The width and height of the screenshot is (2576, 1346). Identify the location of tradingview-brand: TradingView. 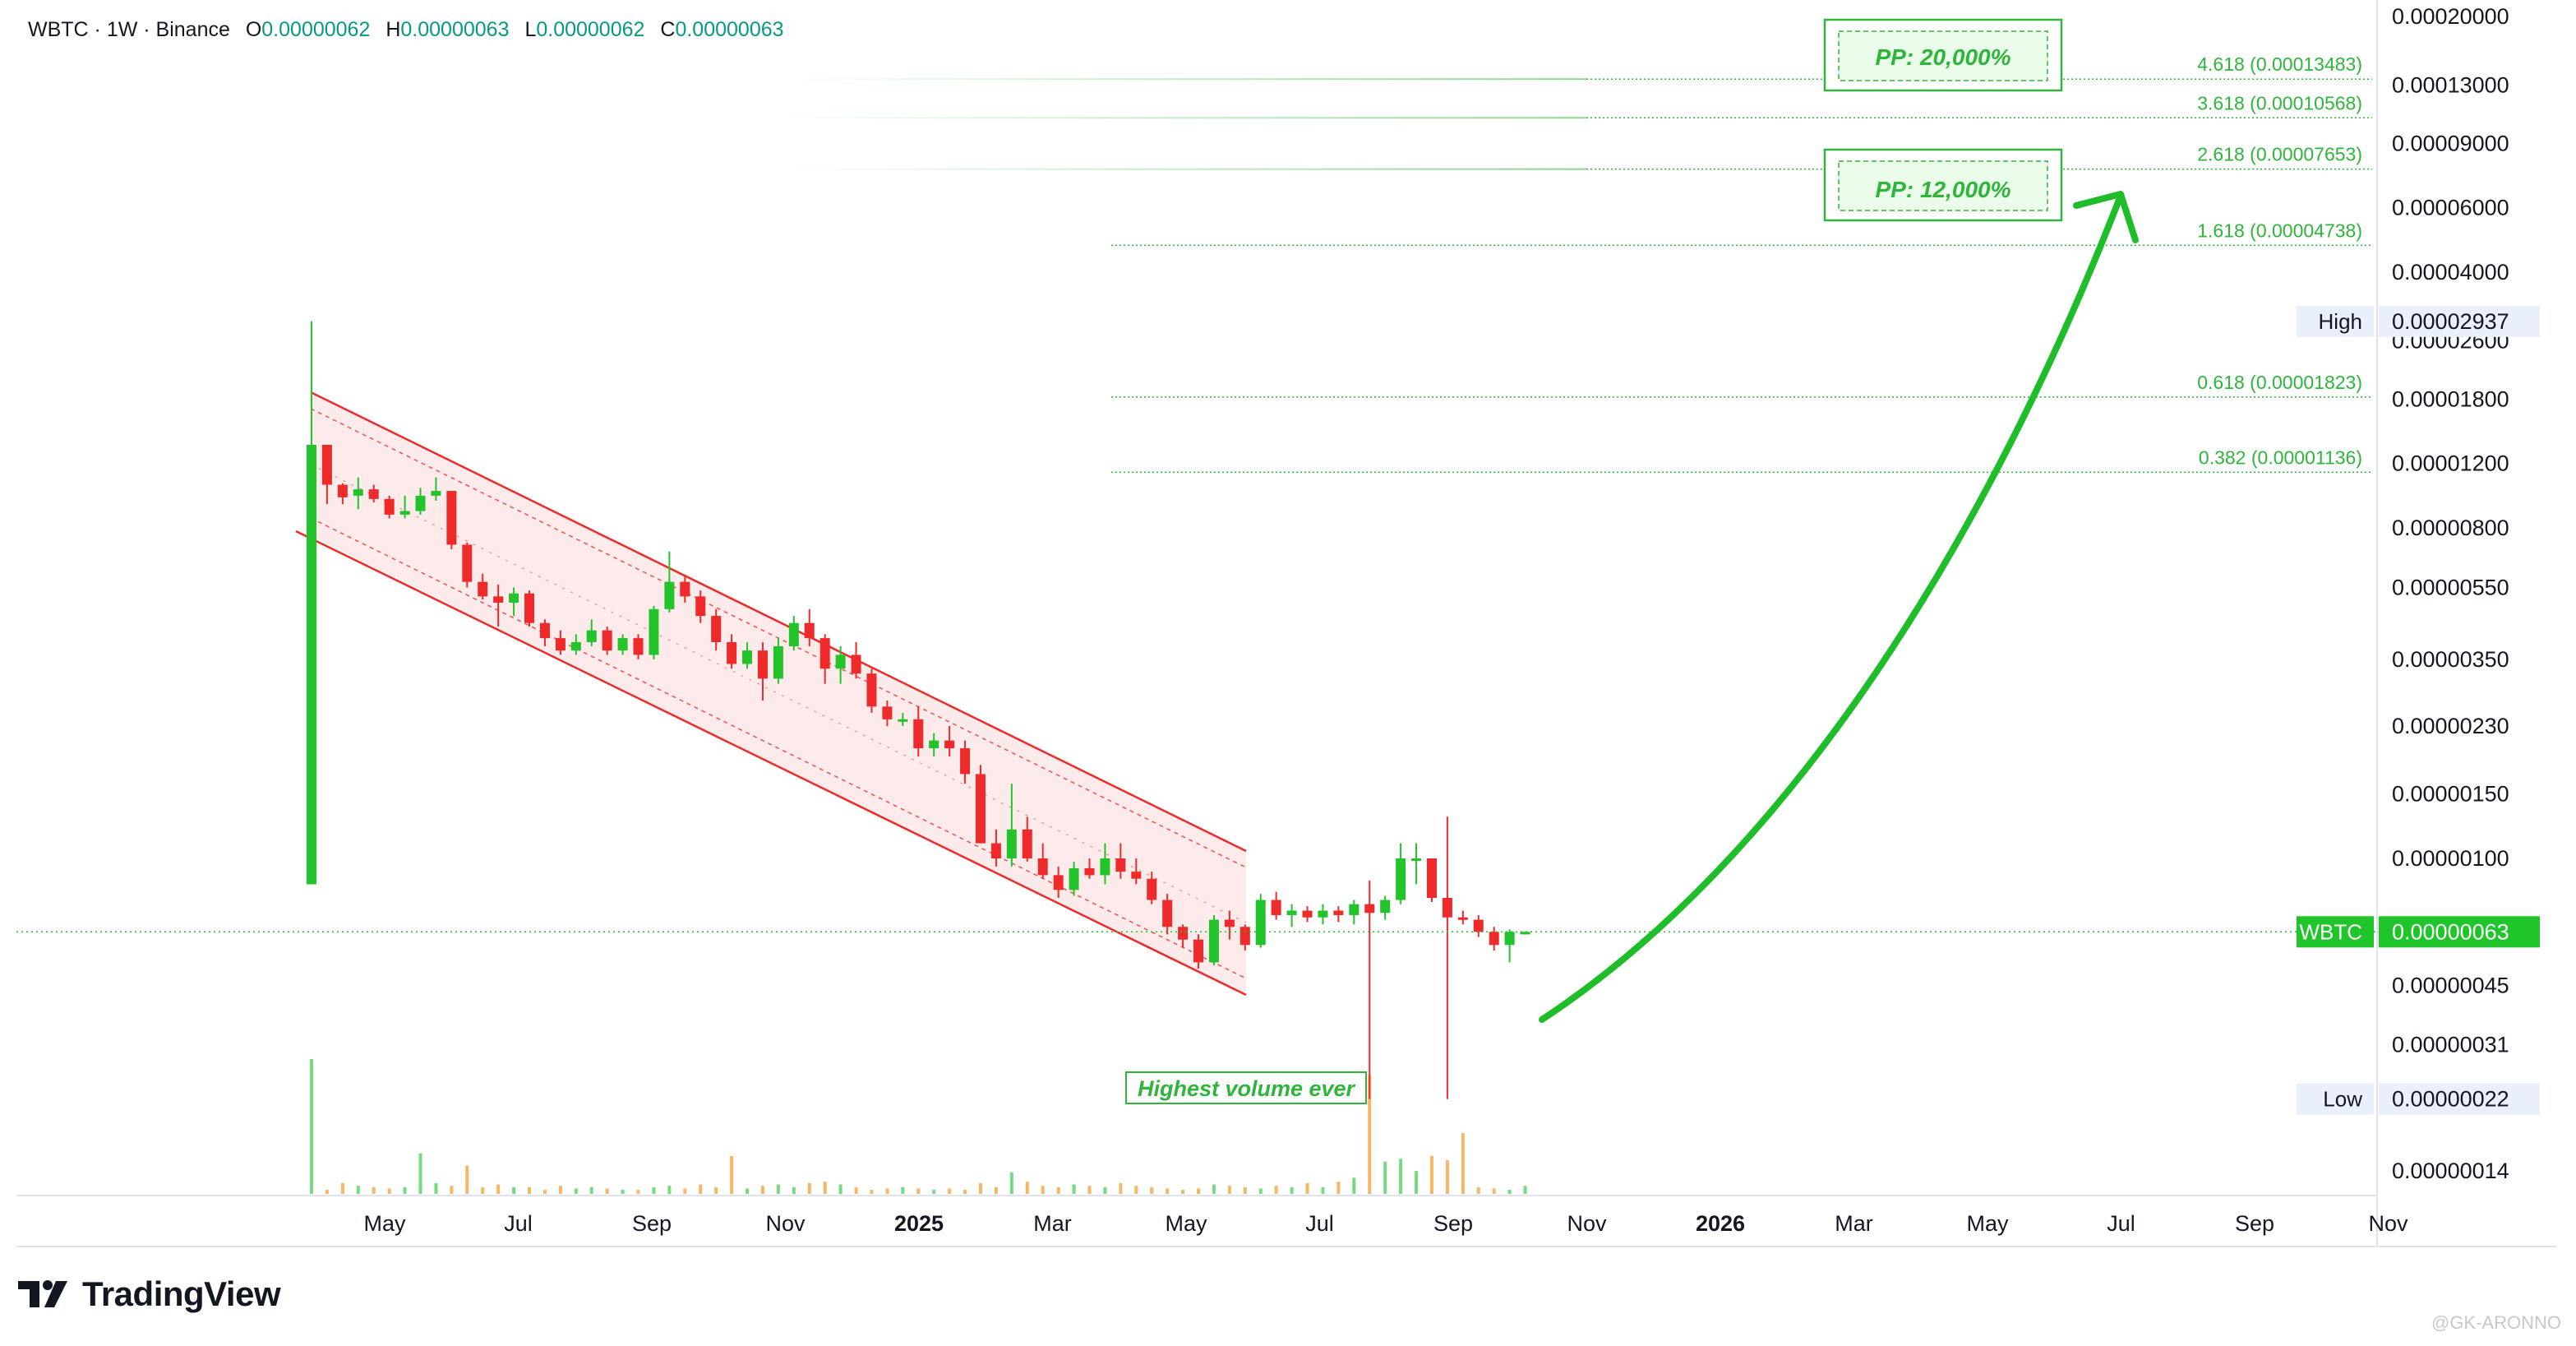
(149, 1294).